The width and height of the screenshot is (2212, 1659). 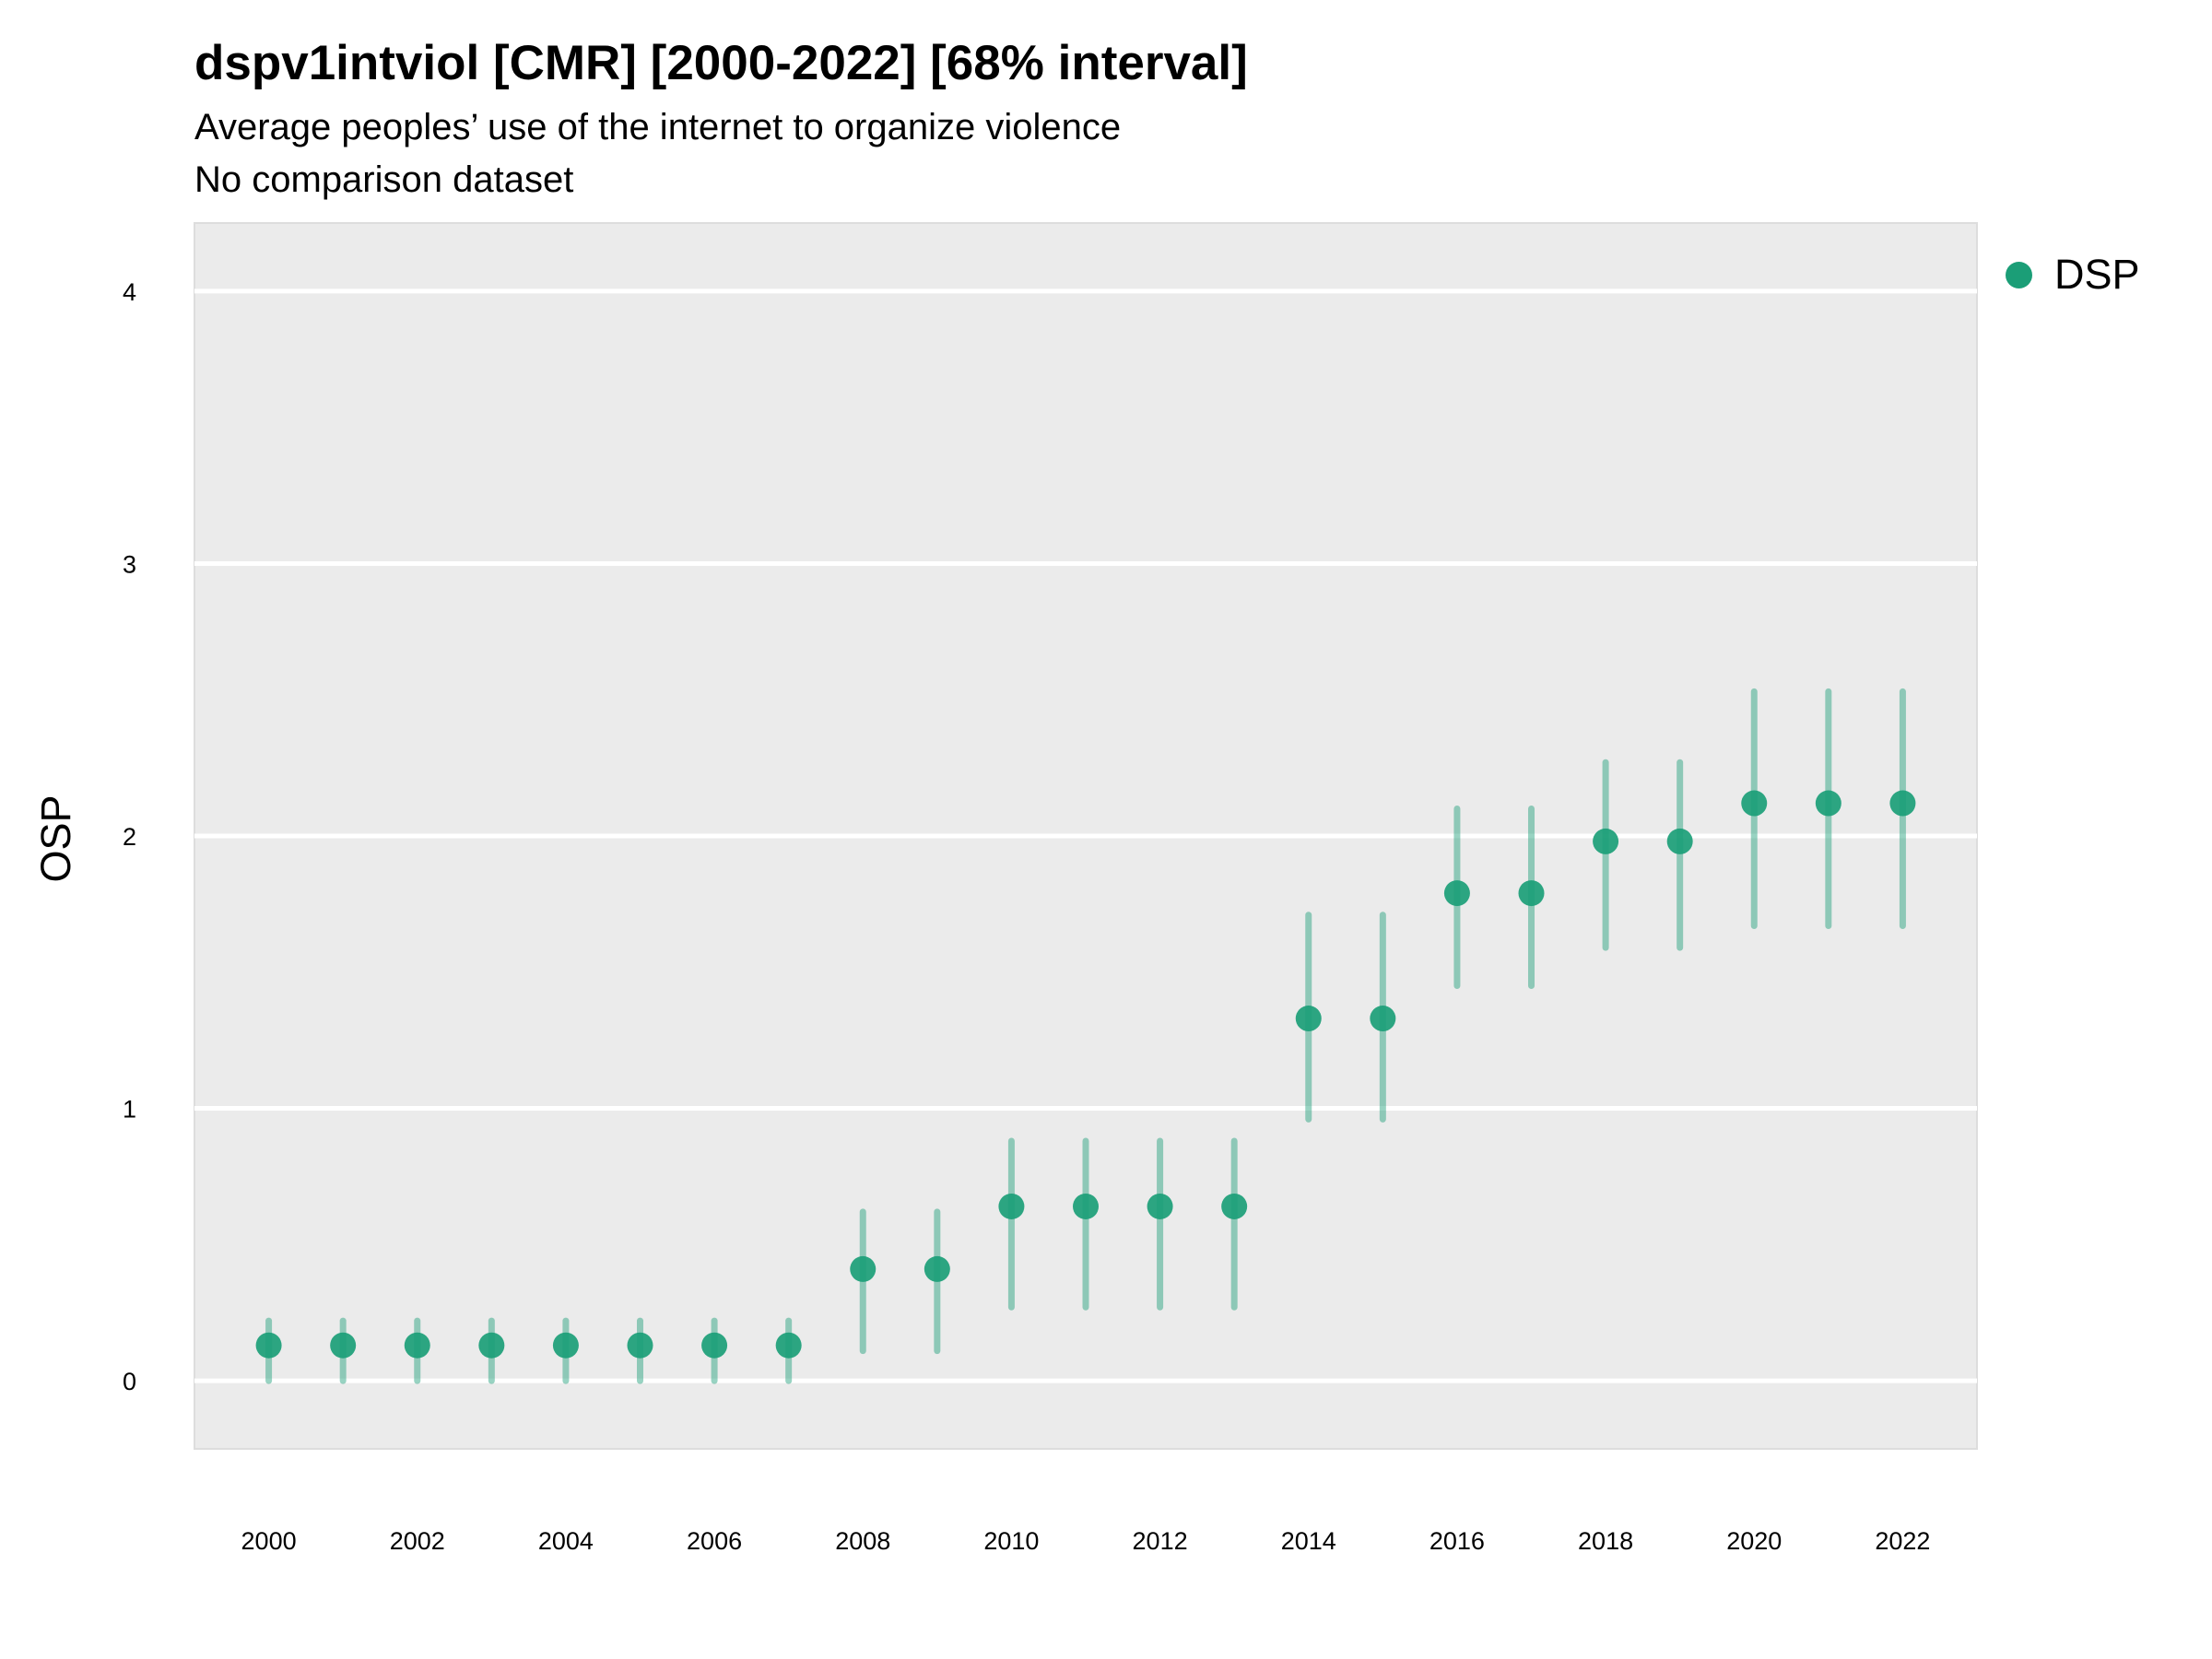 I want to click on point-2013, so click(x=1234, y=1206).